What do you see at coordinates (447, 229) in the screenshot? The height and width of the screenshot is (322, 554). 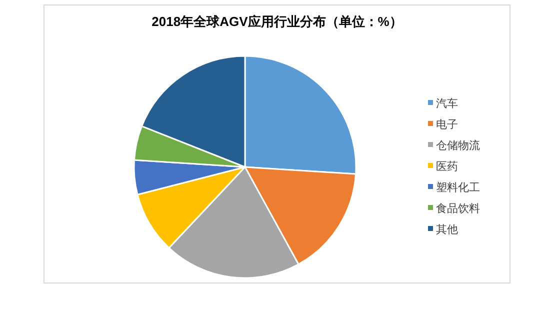 I see `legend-label: 其他` at bounding box center [447, 229].